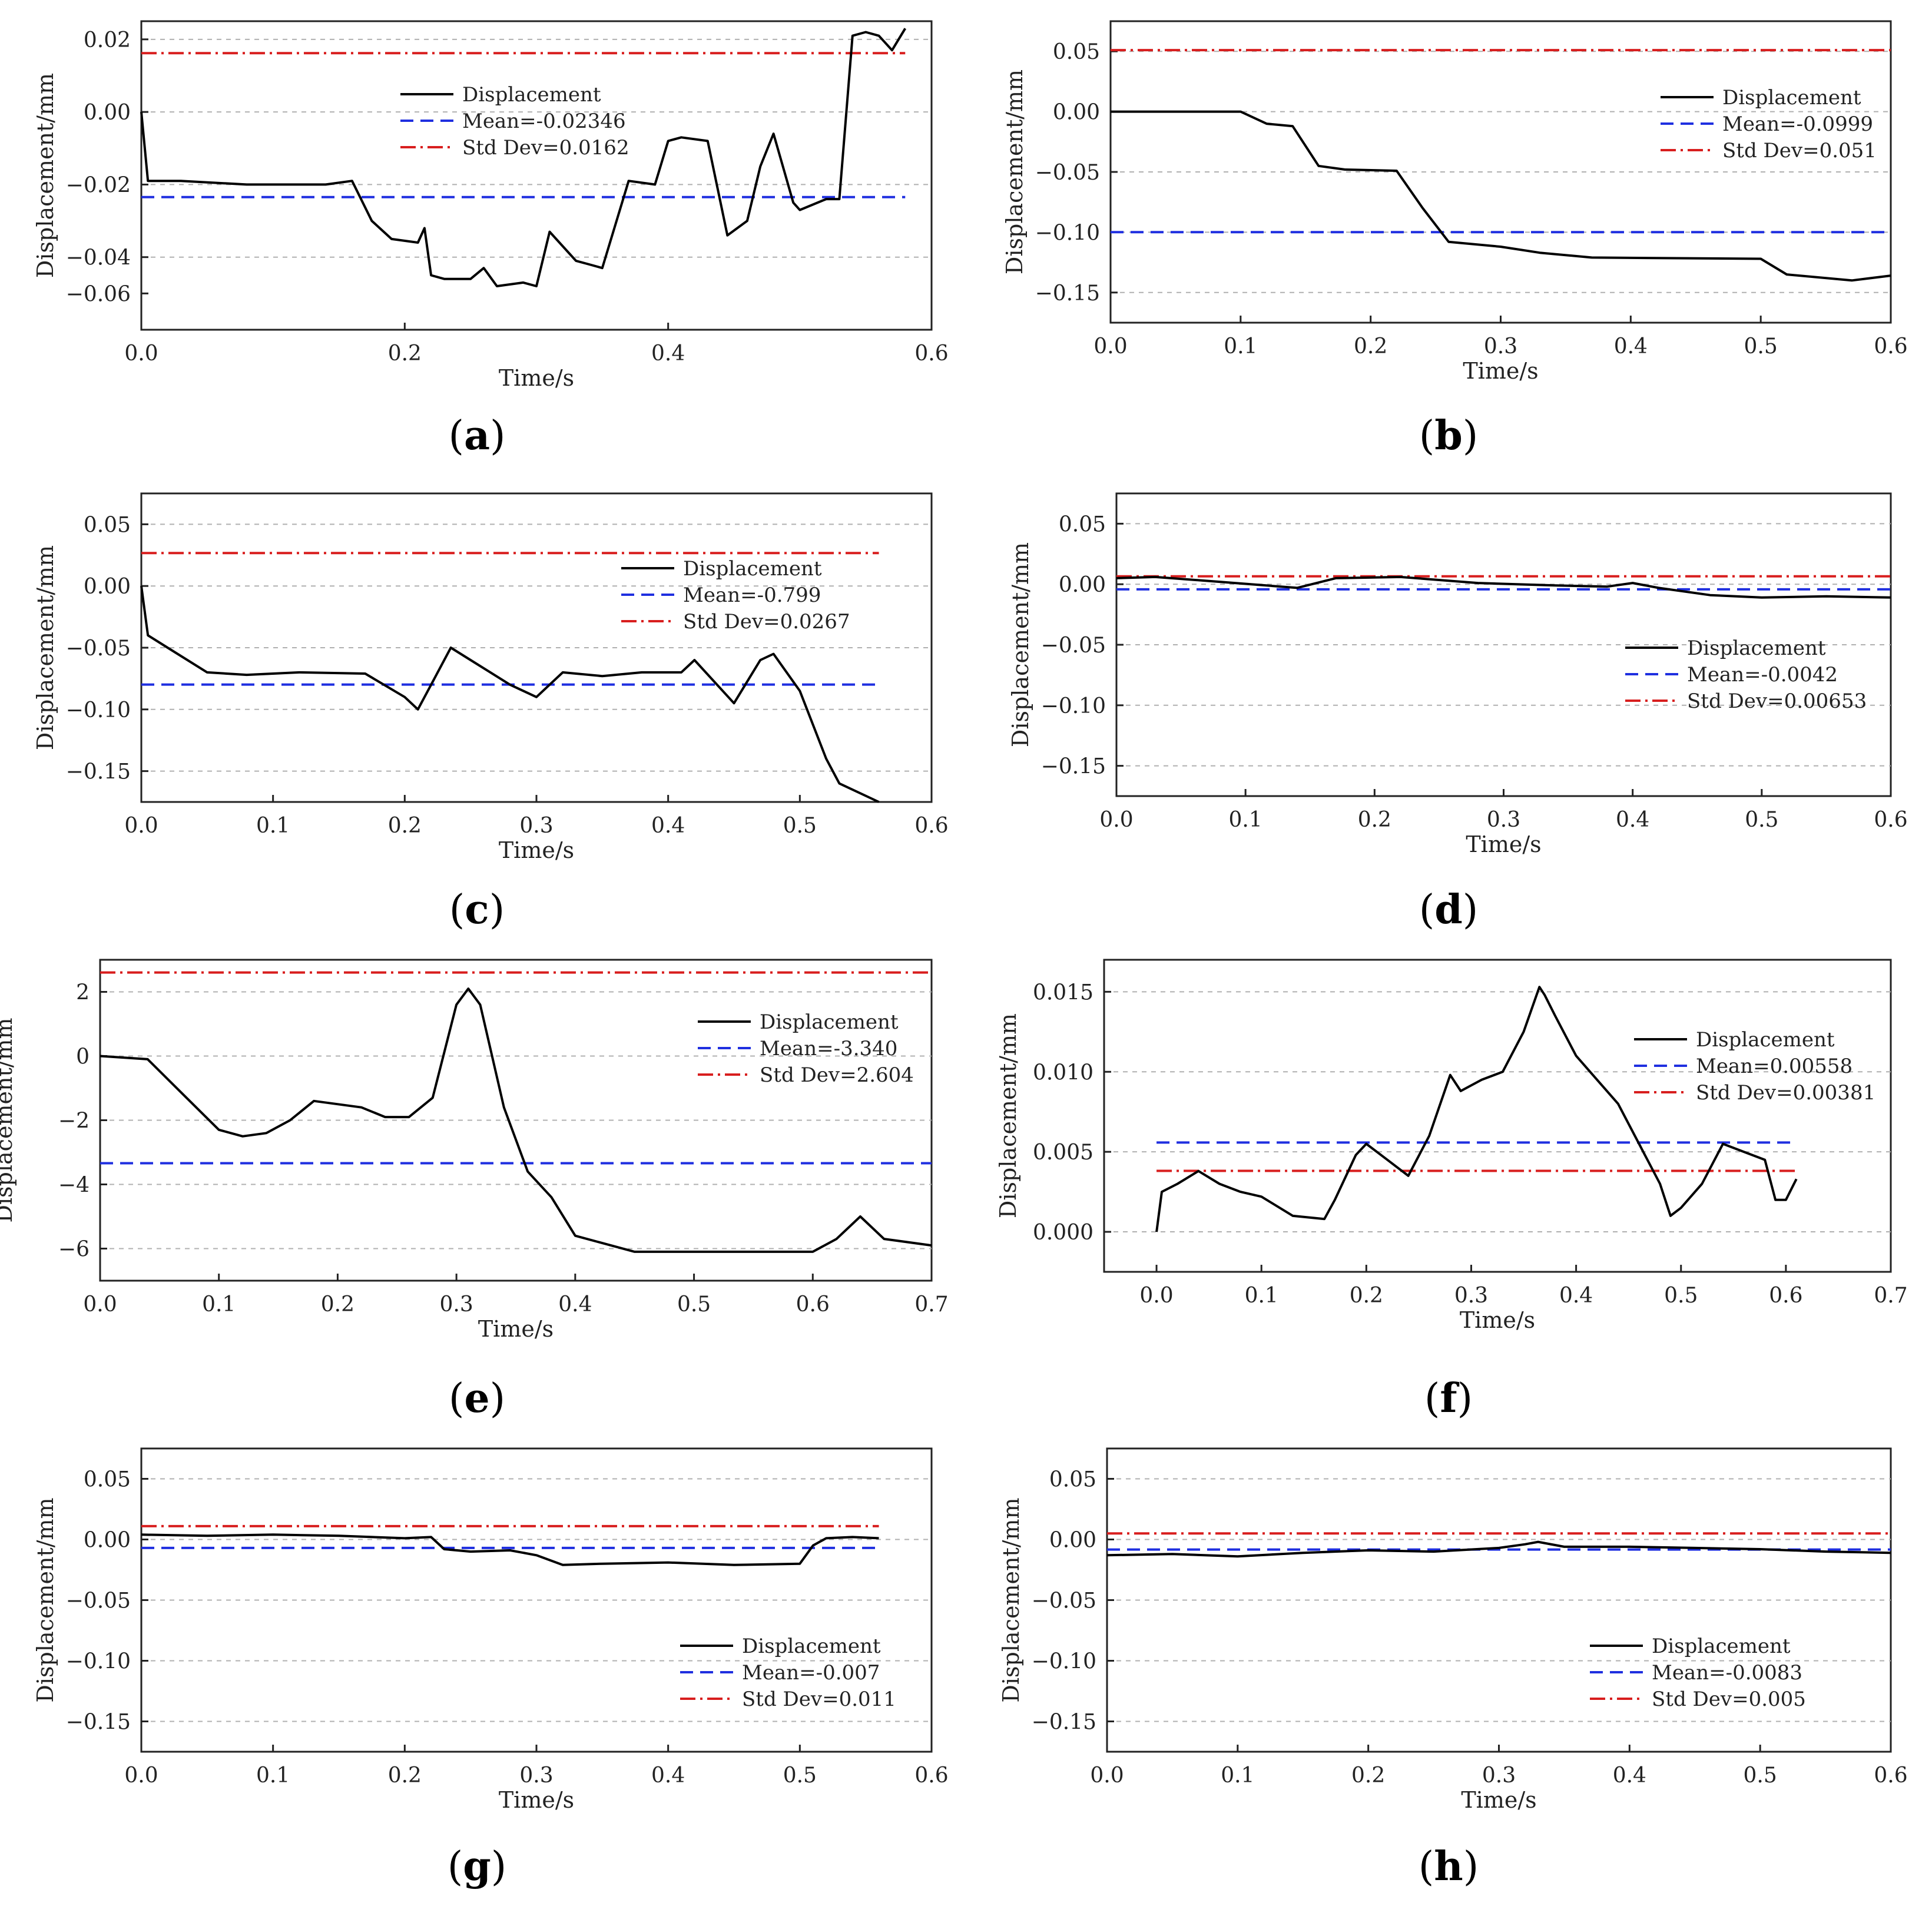 The image size is (1932, 1906). I want to click on y-tick-label: 0.005, so click(1063, 1153).